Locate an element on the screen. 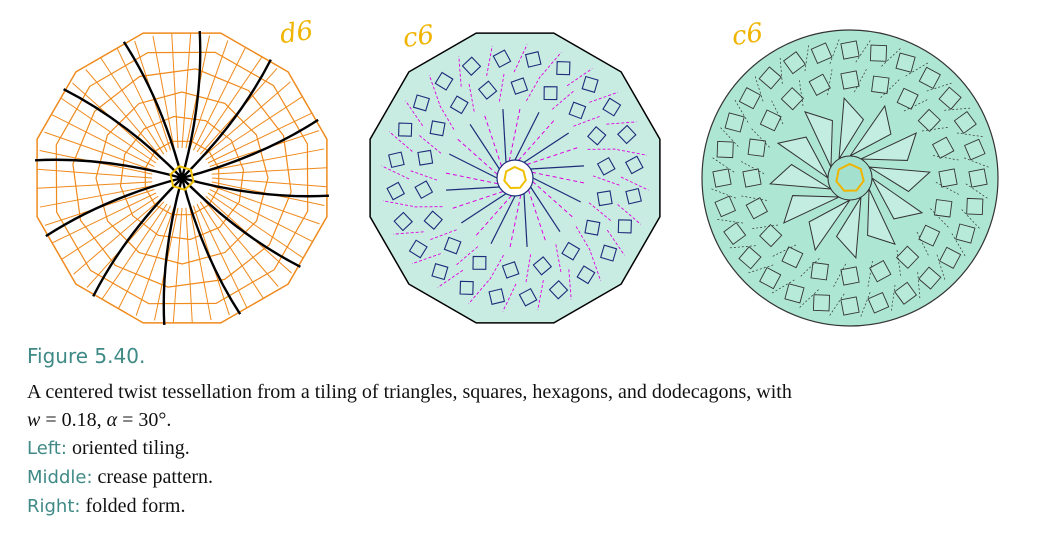 The image size is (1054, 546). w-symbol: w is located at coordinates (34, 420).